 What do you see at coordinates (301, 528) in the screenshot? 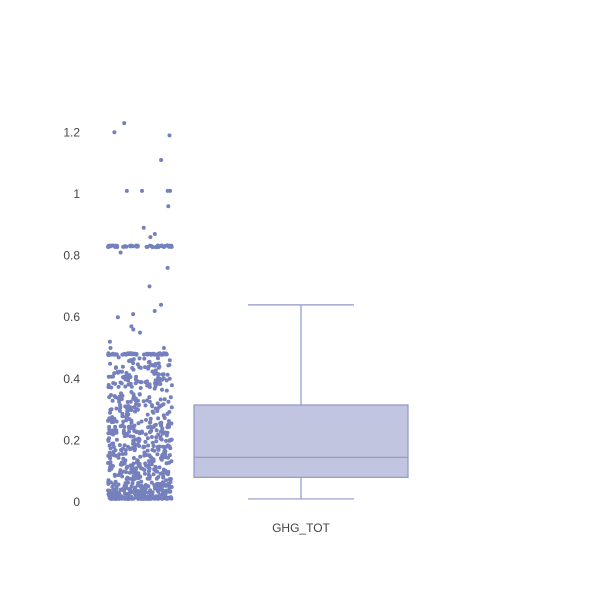
I see `x-category-label: GHG_TOT` at bounding box center [301, 528].